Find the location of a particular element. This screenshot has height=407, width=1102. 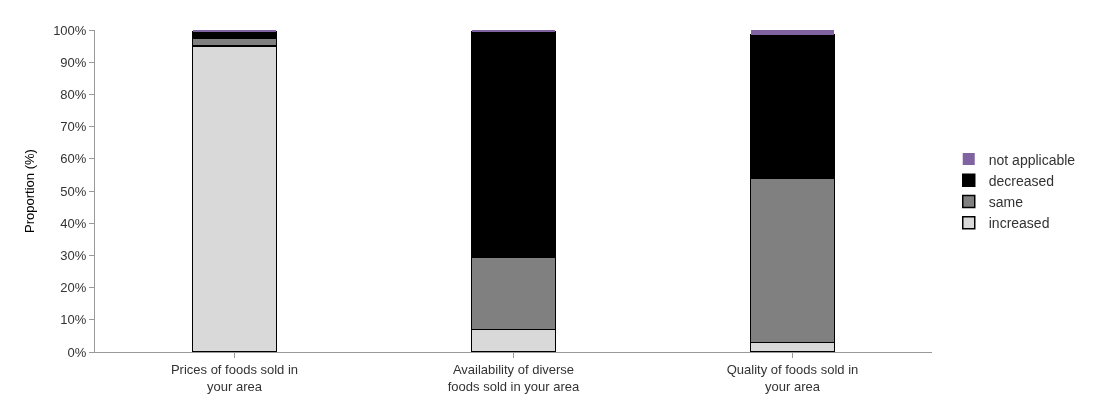

y-tick-label: 60% is located at coordinates (73, 159).